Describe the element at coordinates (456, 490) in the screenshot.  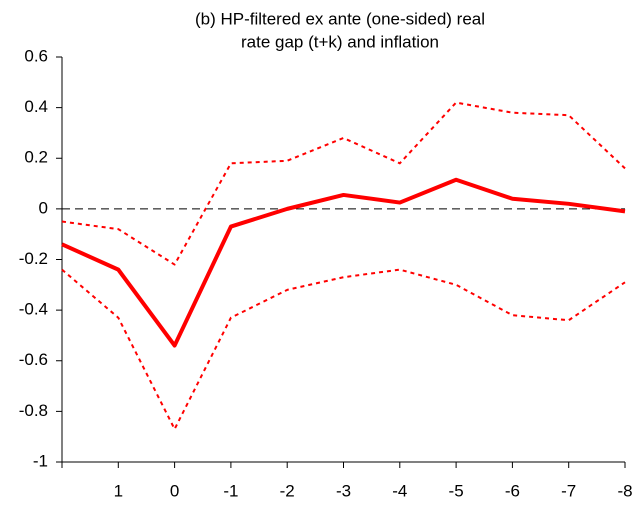
I see `x-tick-label: -5` at that location.